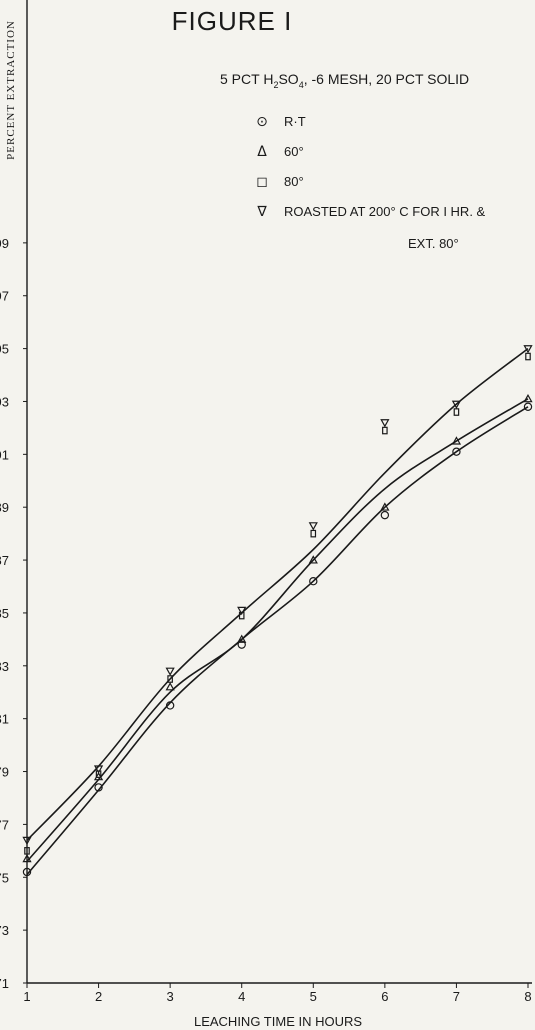 The image size is (535, 1030). I want to click on x-axis-label: LEACHING TIME IN HOURS, so click(278, 1021).